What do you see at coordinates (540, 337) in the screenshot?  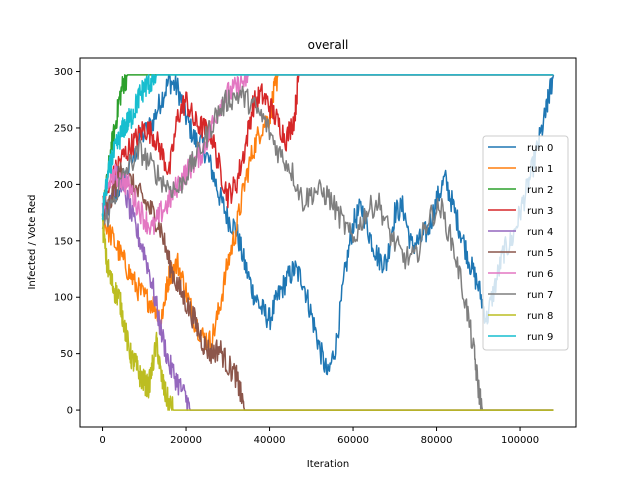 I see `legend-label: run 9` at bounding box center [540, 337].